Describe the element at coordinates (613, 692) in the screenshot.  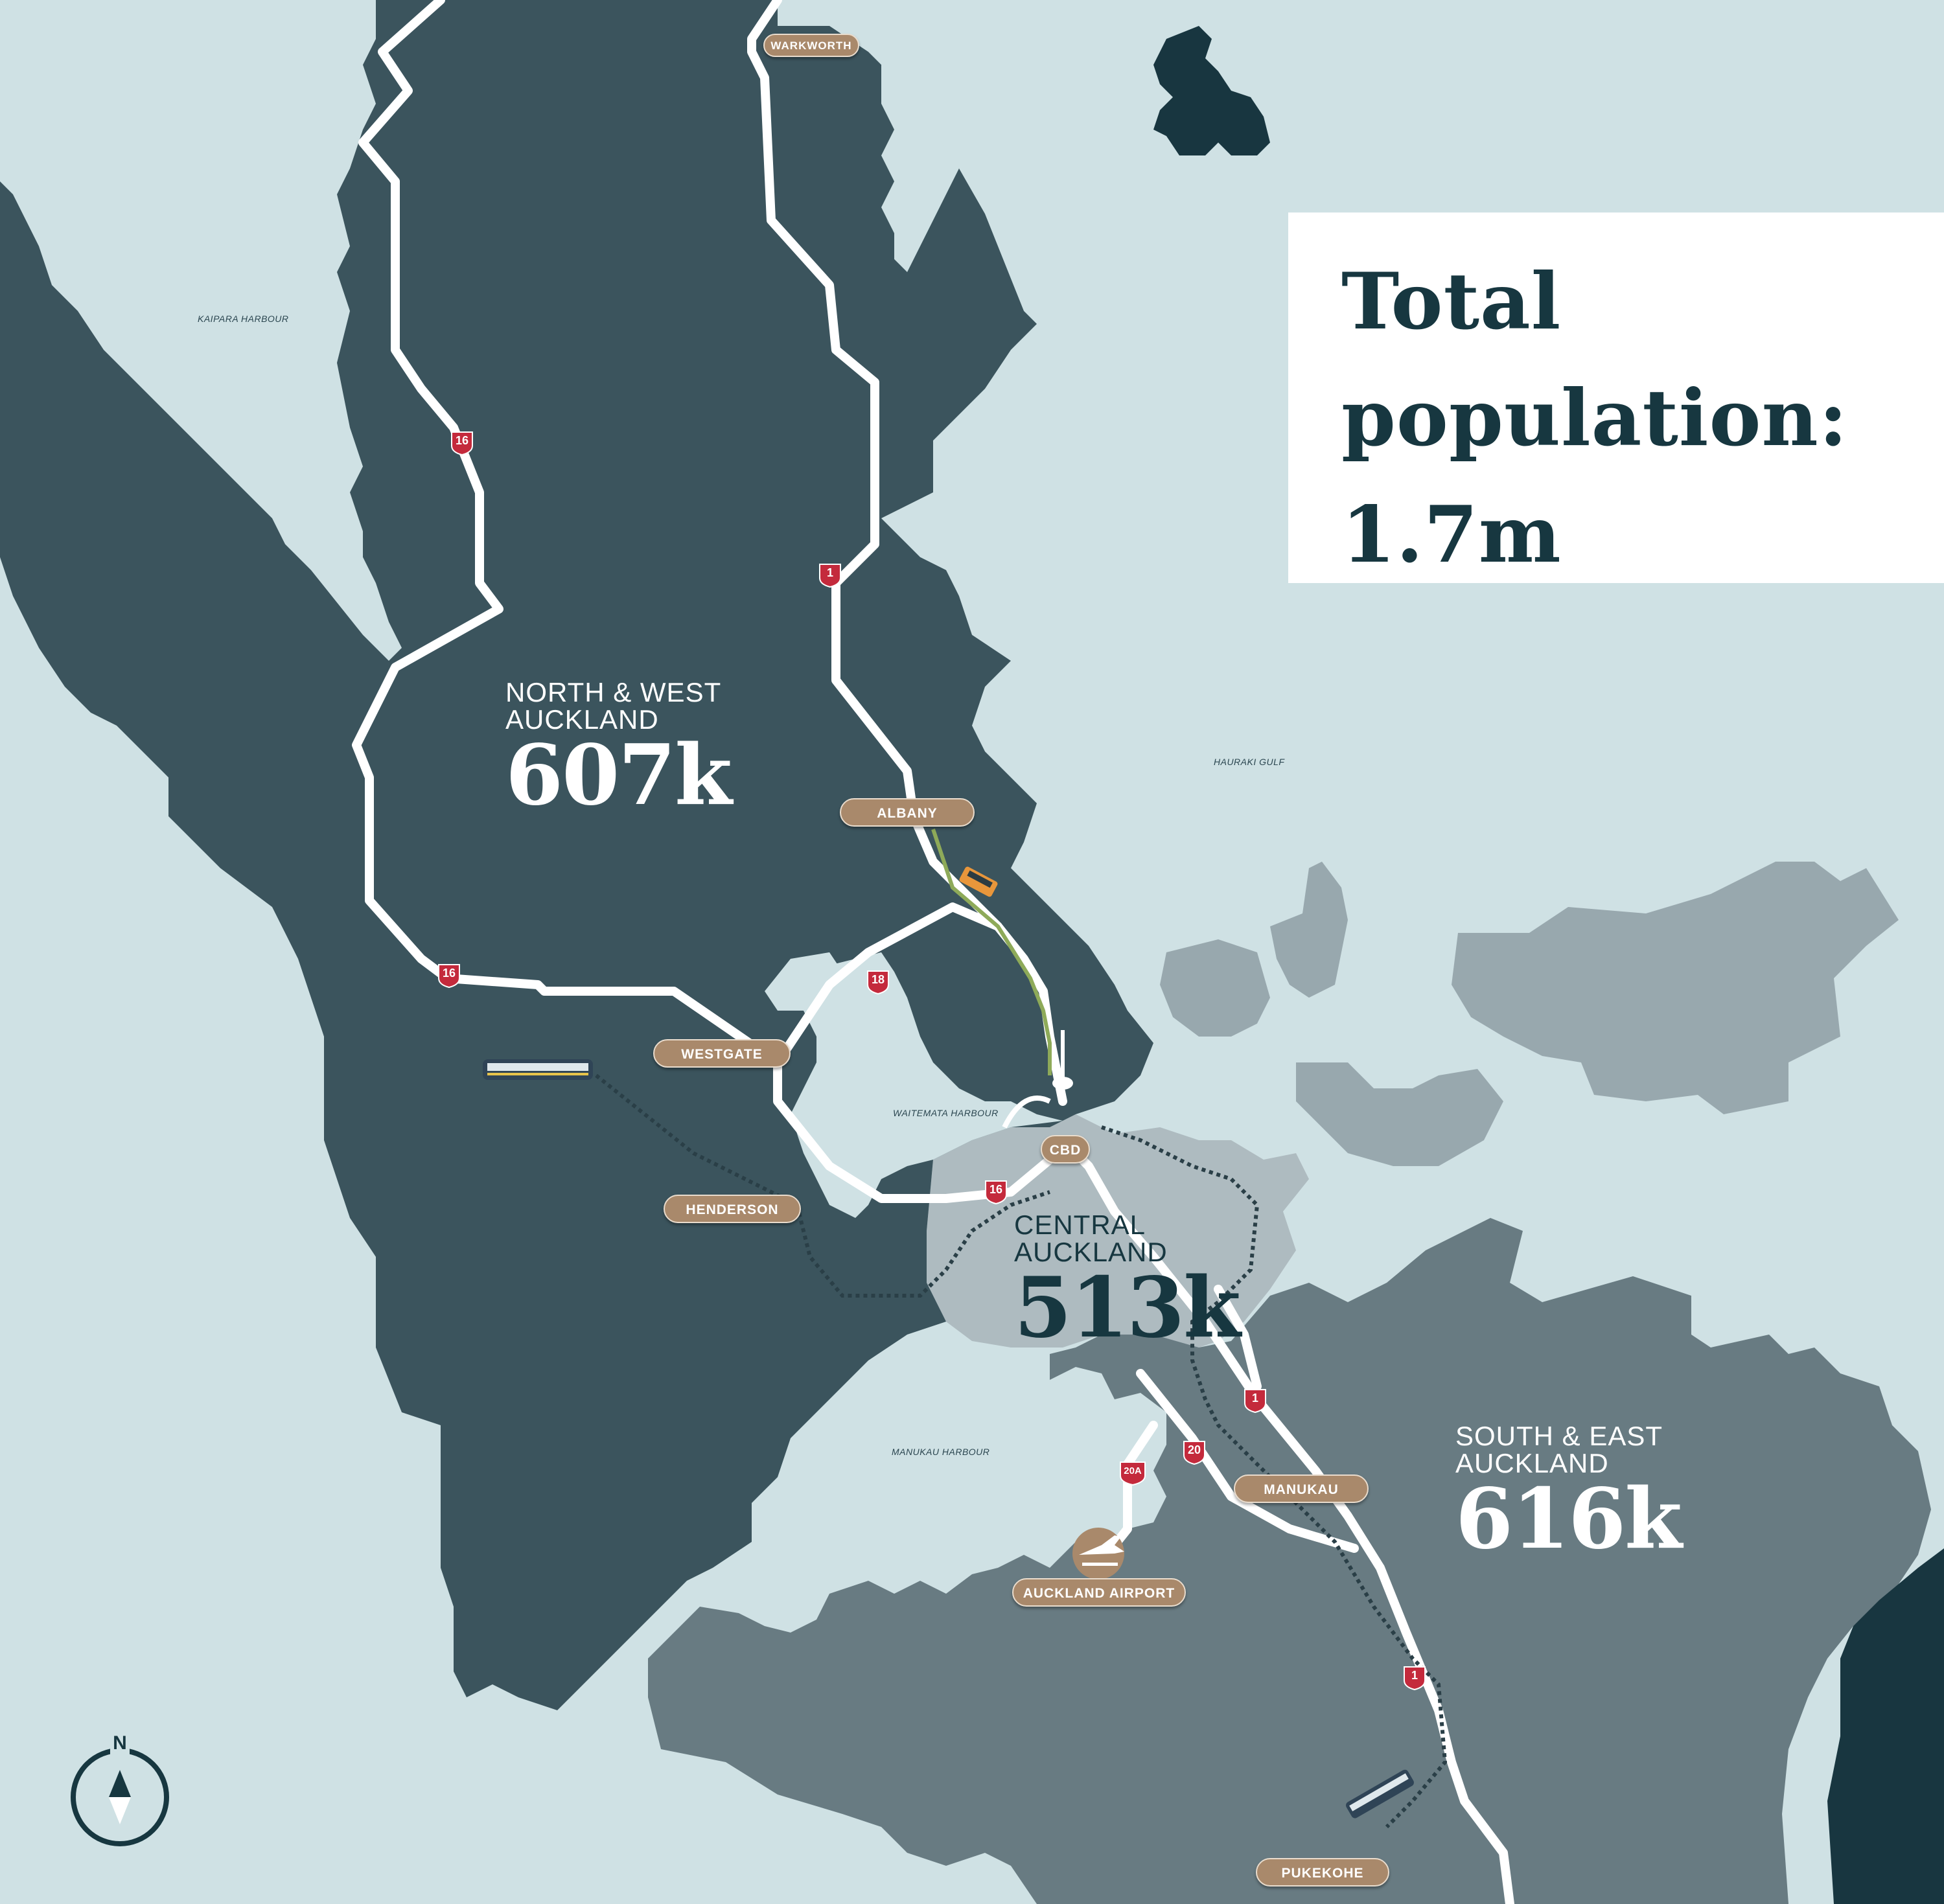
I see `region-name: NORTH & WEST` at that location.